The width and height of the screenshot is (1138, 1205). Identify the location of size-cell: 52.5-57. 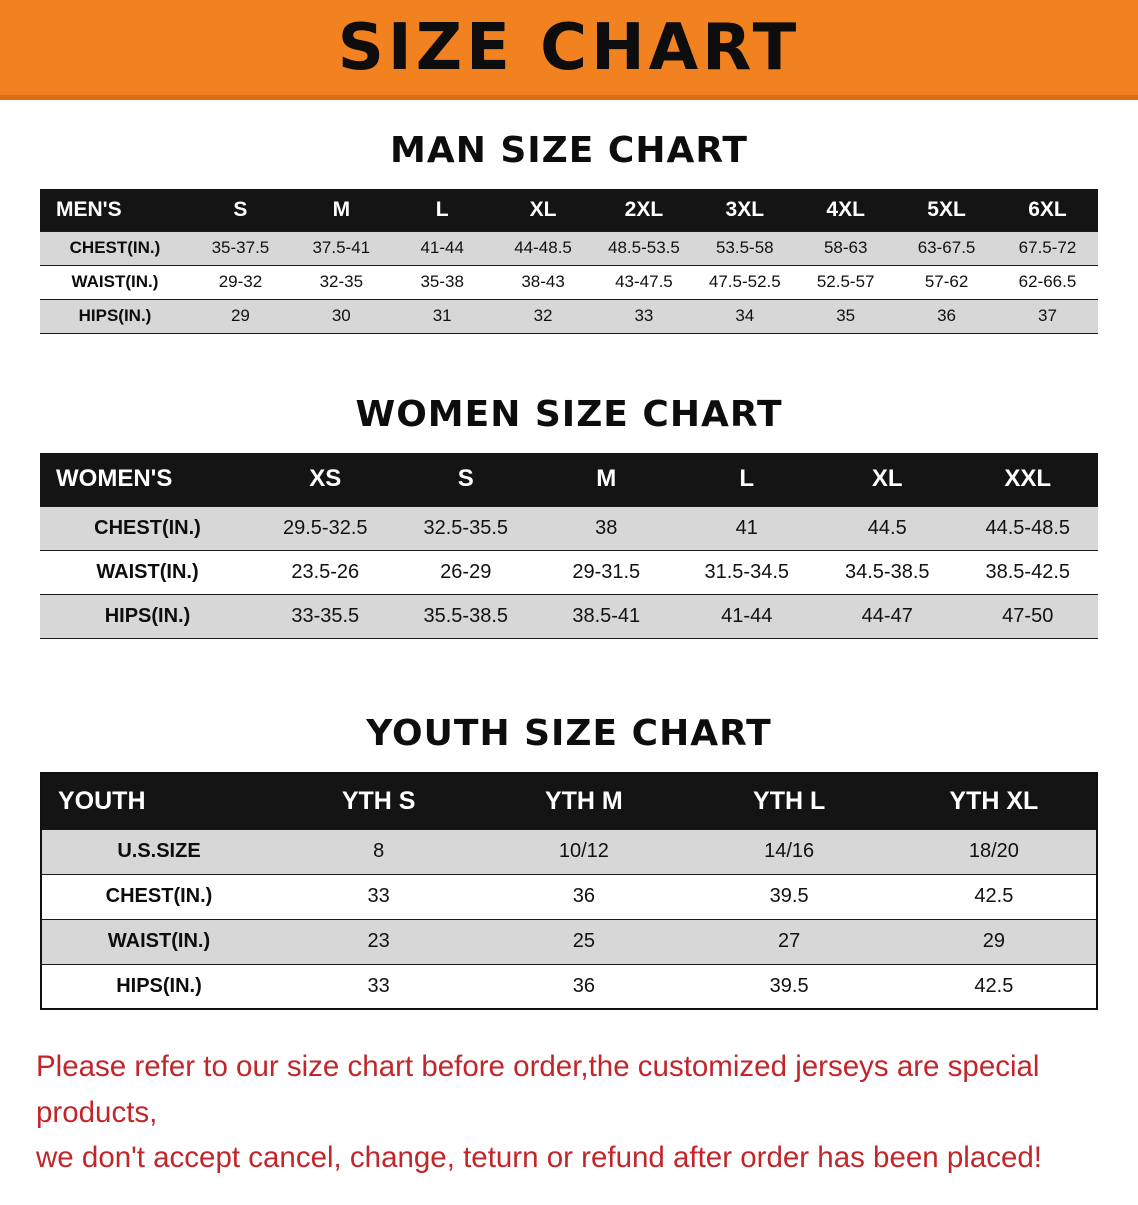
(845, 281).